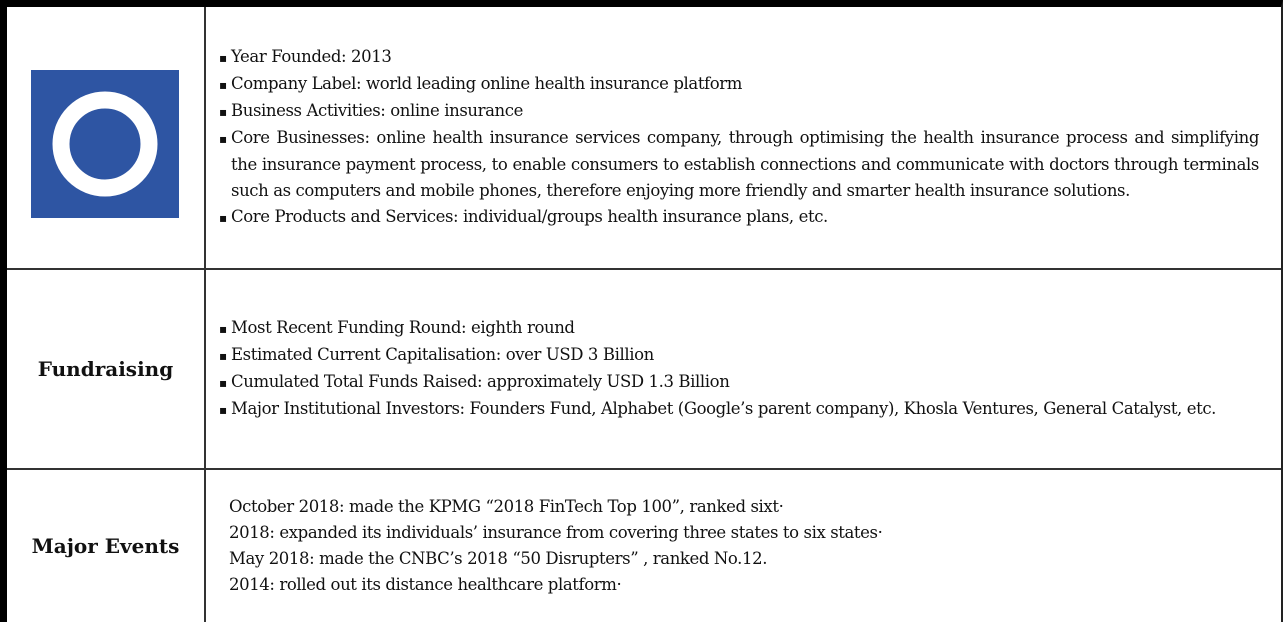 The width and height of the screenshot is (1283, 630). Describe the element at coordinates (739, 57) in the screenshot. I see `item: Year Founded: 2013` at that location.